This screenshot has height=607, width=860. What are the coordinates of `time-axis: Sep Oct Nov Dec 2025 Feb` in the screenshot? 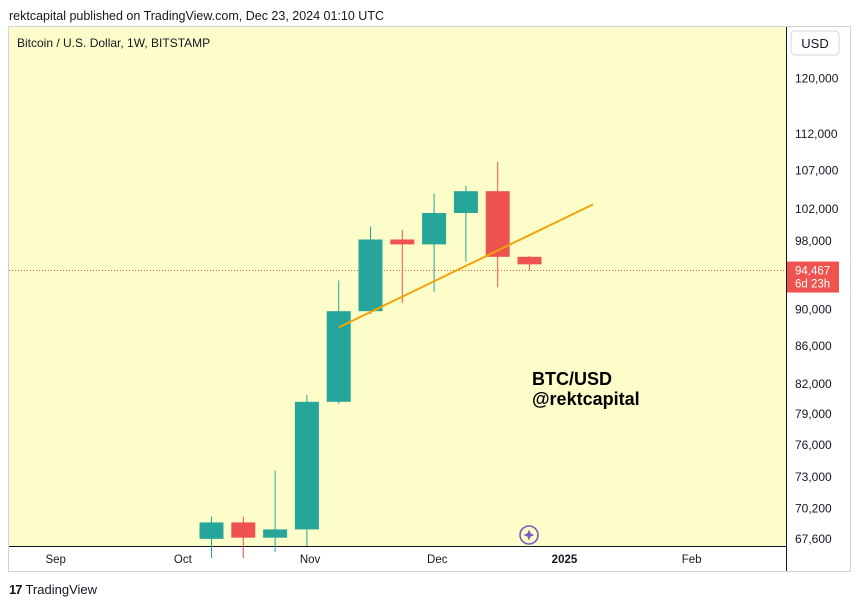 It's located at (397, 556).